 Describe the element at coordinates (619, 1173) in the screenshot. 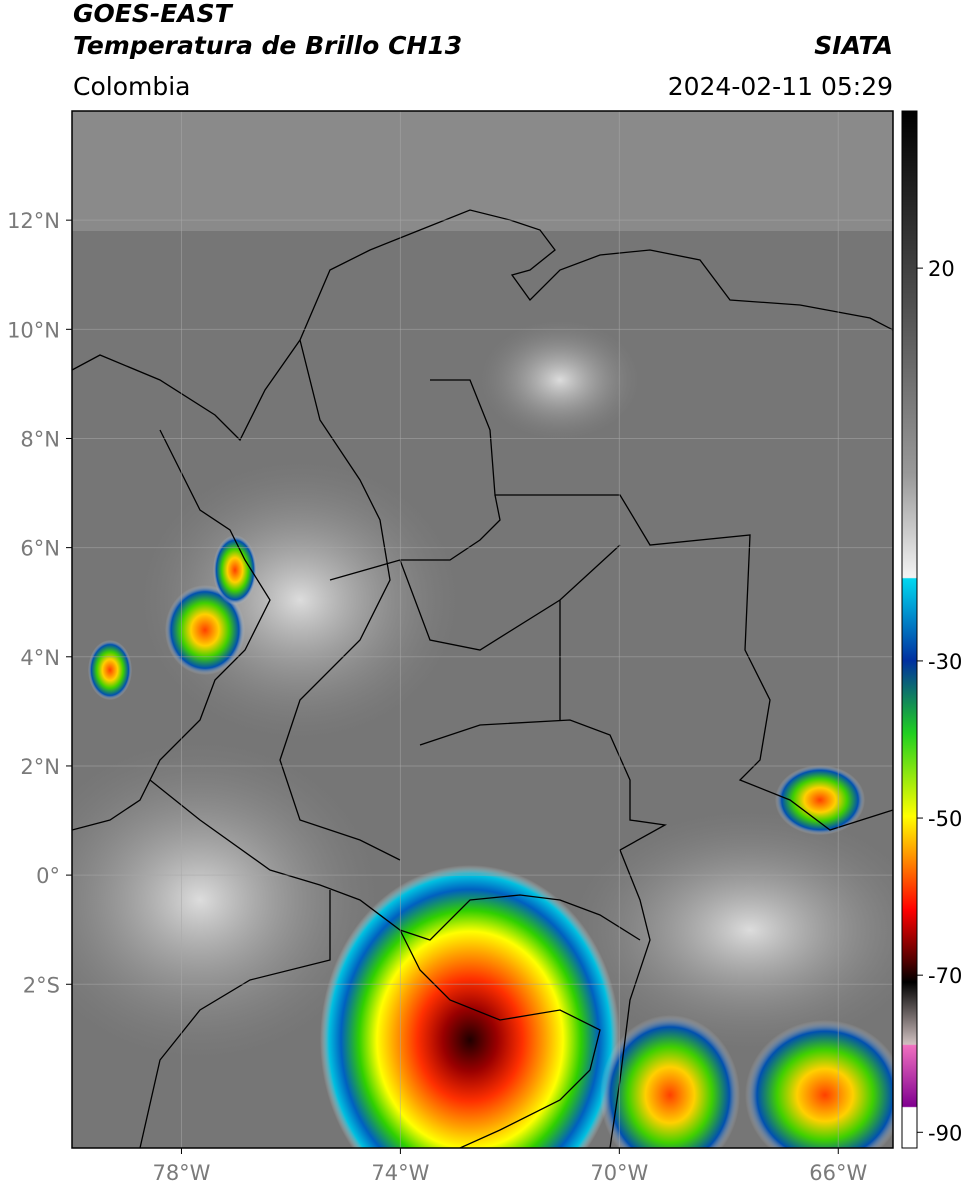

I see `x-tick-label: 70°W` at that location.